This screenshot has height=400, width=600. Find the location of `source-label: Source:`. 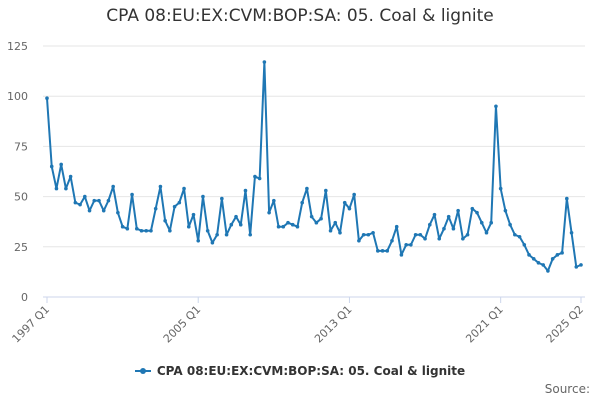

source-label: Source: is located at coordinates (567, 389).